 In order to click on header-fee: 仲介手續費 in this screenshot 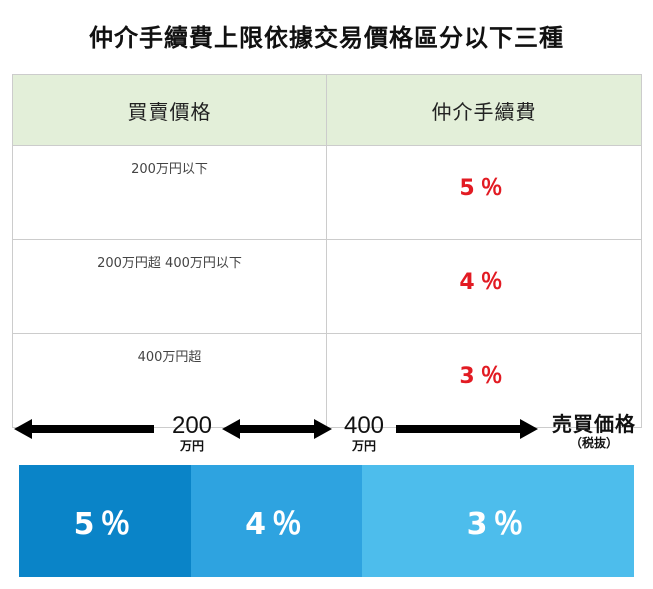, I will do `click(484, 110)`.